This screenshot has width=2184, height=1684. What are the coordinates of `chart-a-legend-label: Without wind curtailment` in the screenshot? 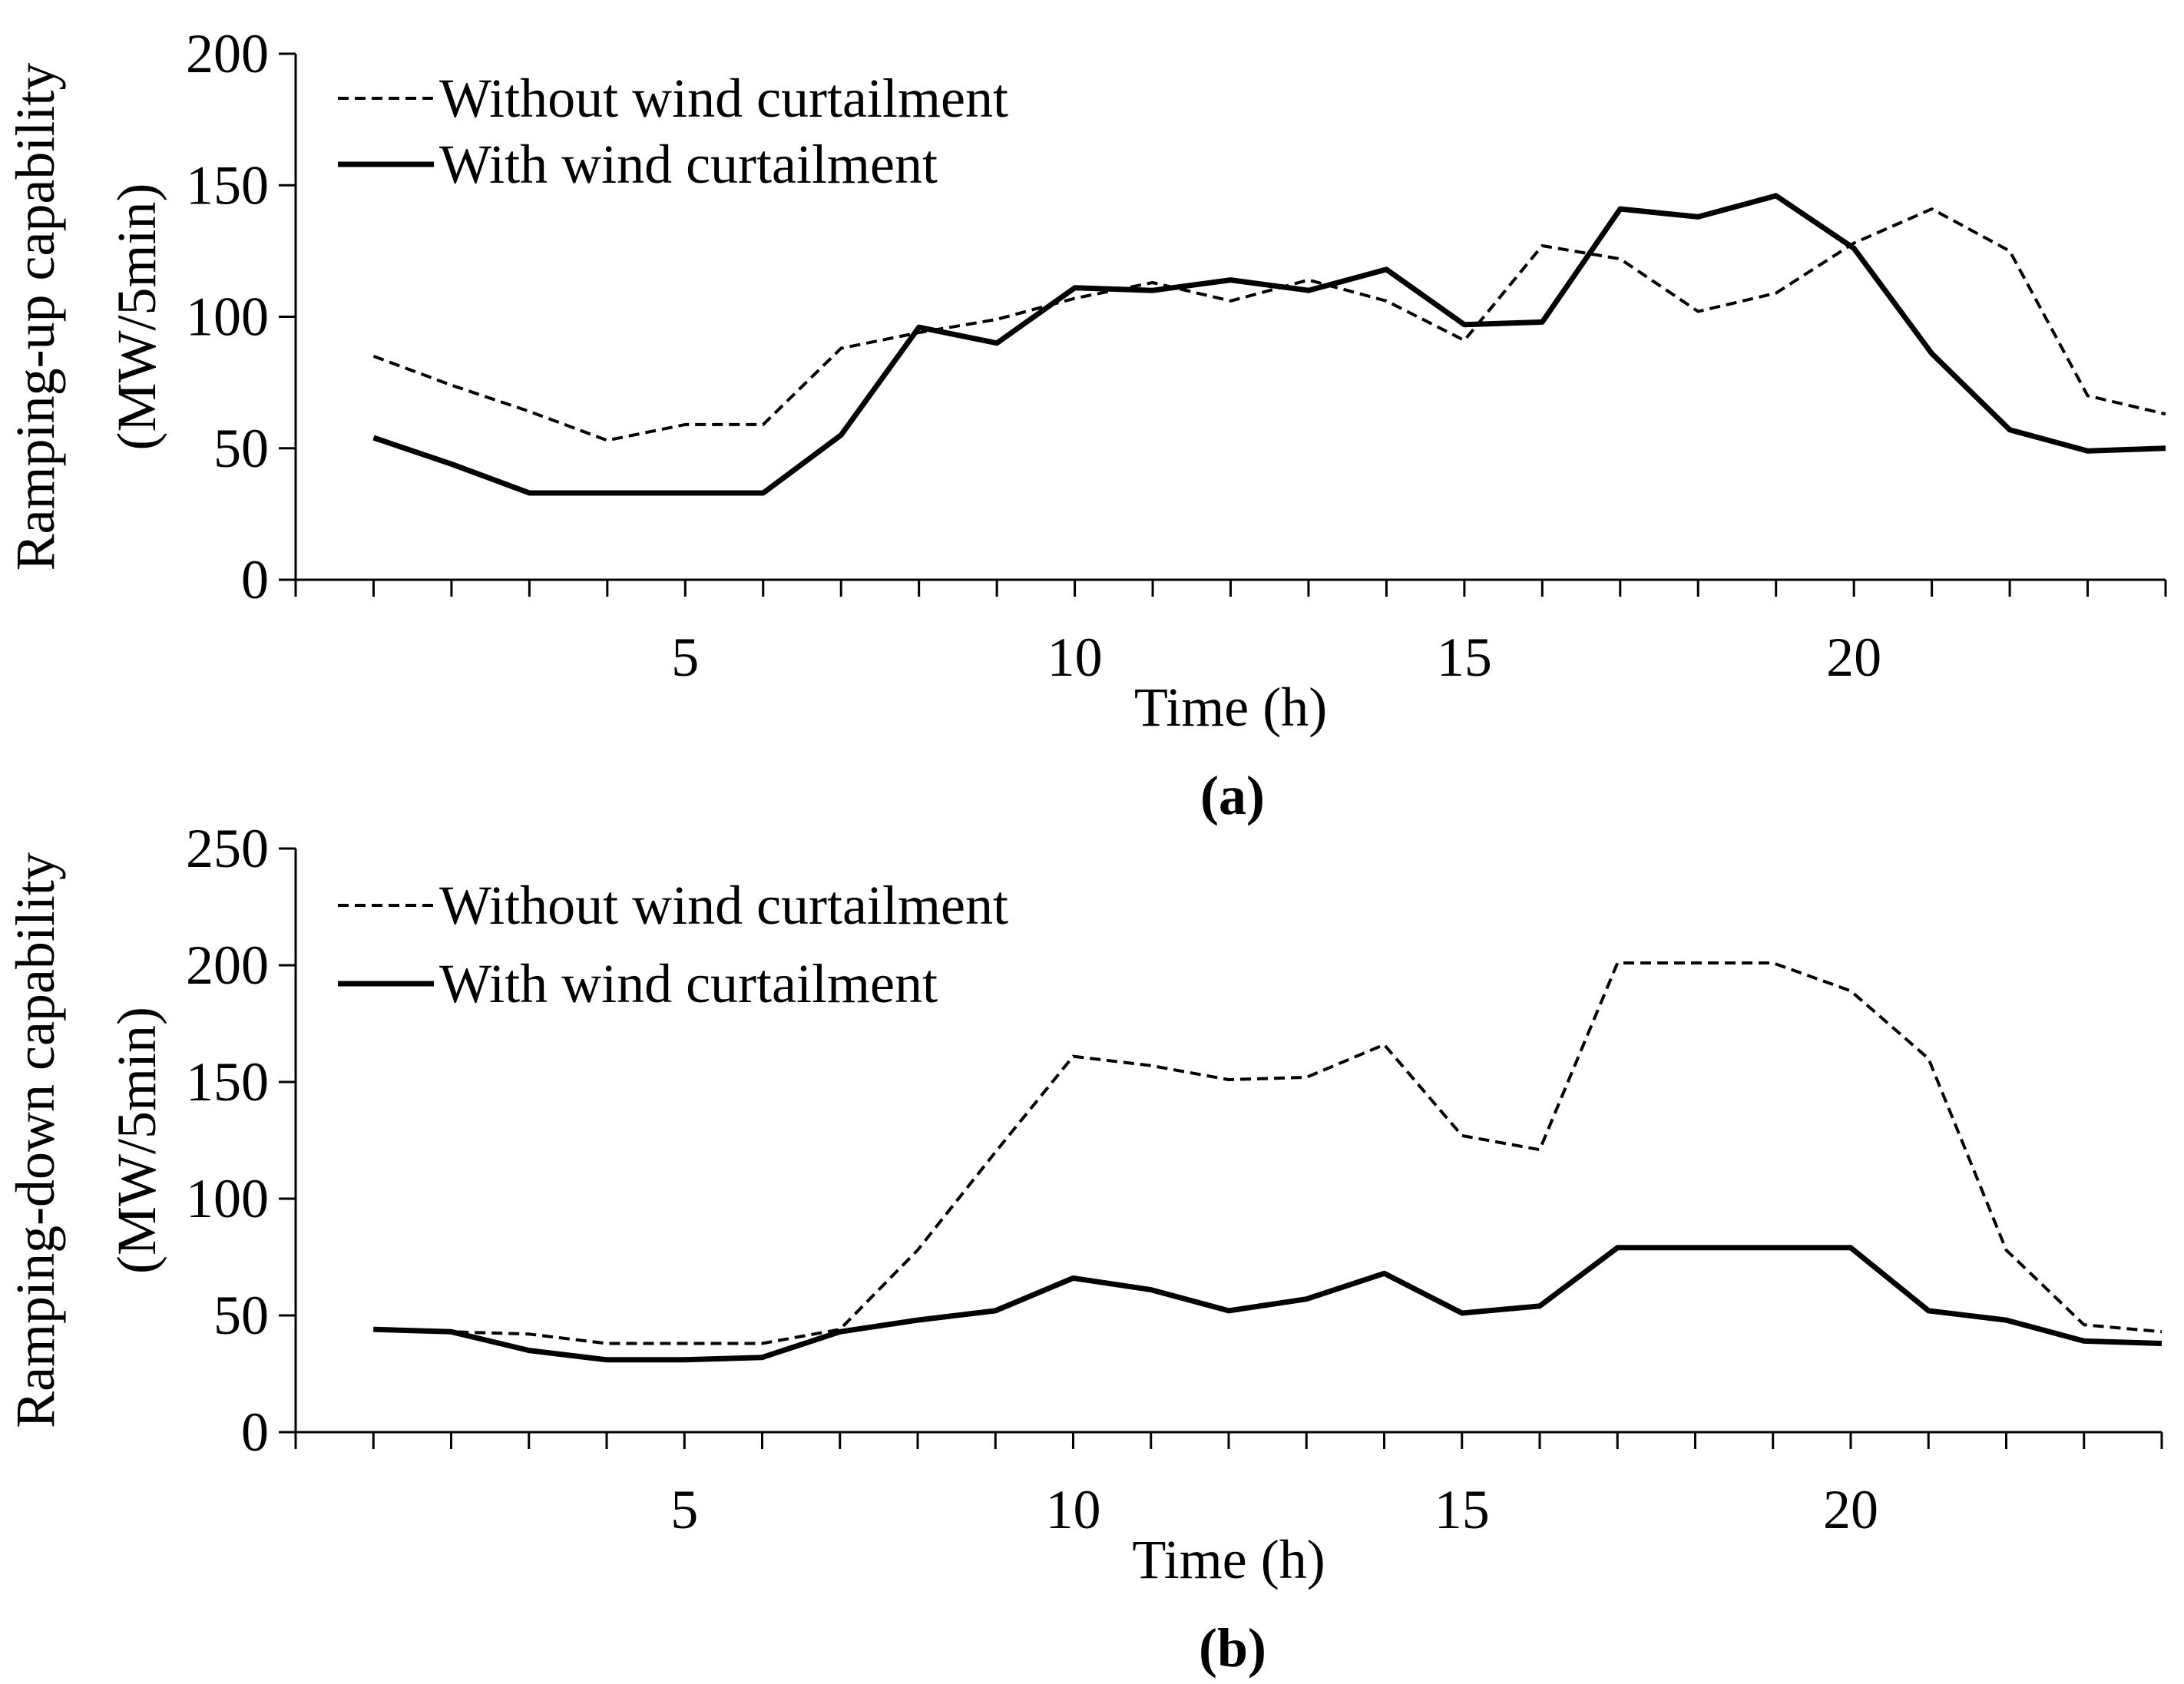 It's located at (723, 99).